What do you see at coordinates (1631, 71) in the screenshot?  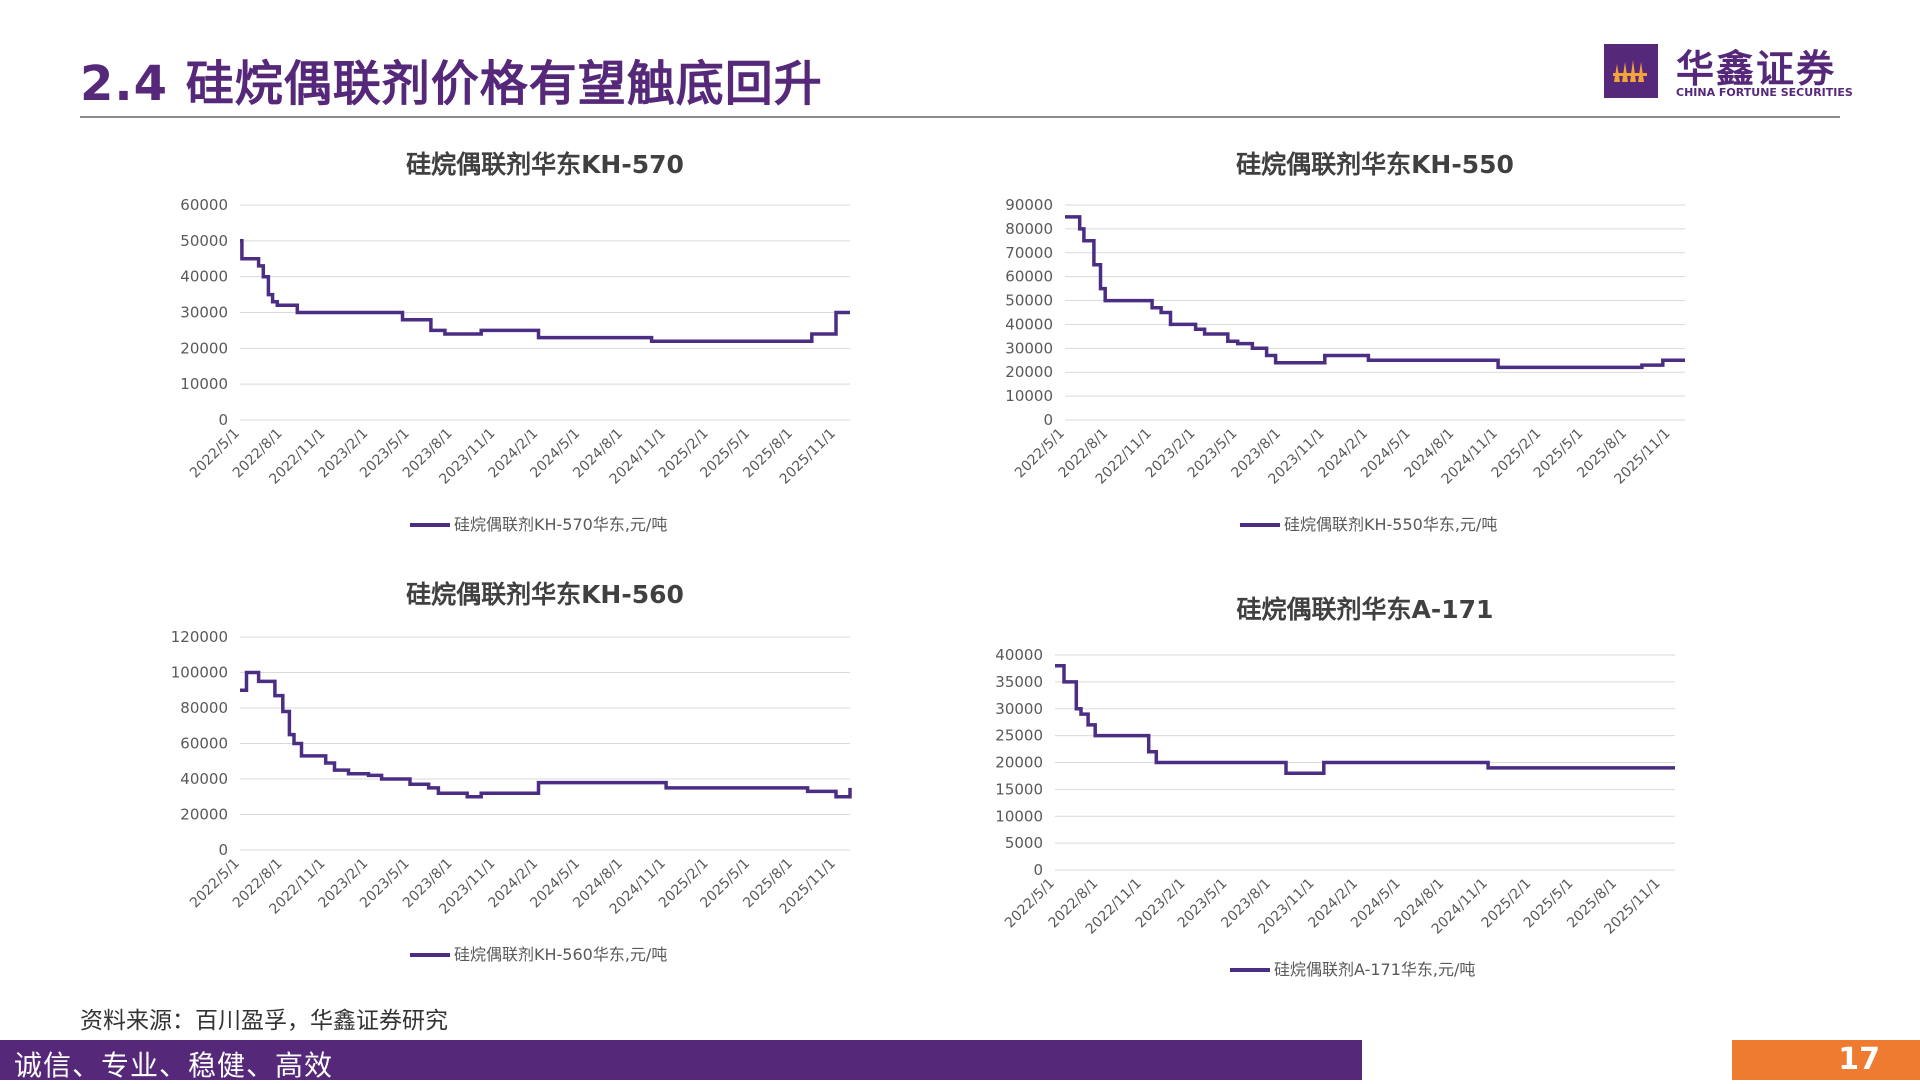 I see `logo-emblem-icon` at bounding box center [1631, 71].